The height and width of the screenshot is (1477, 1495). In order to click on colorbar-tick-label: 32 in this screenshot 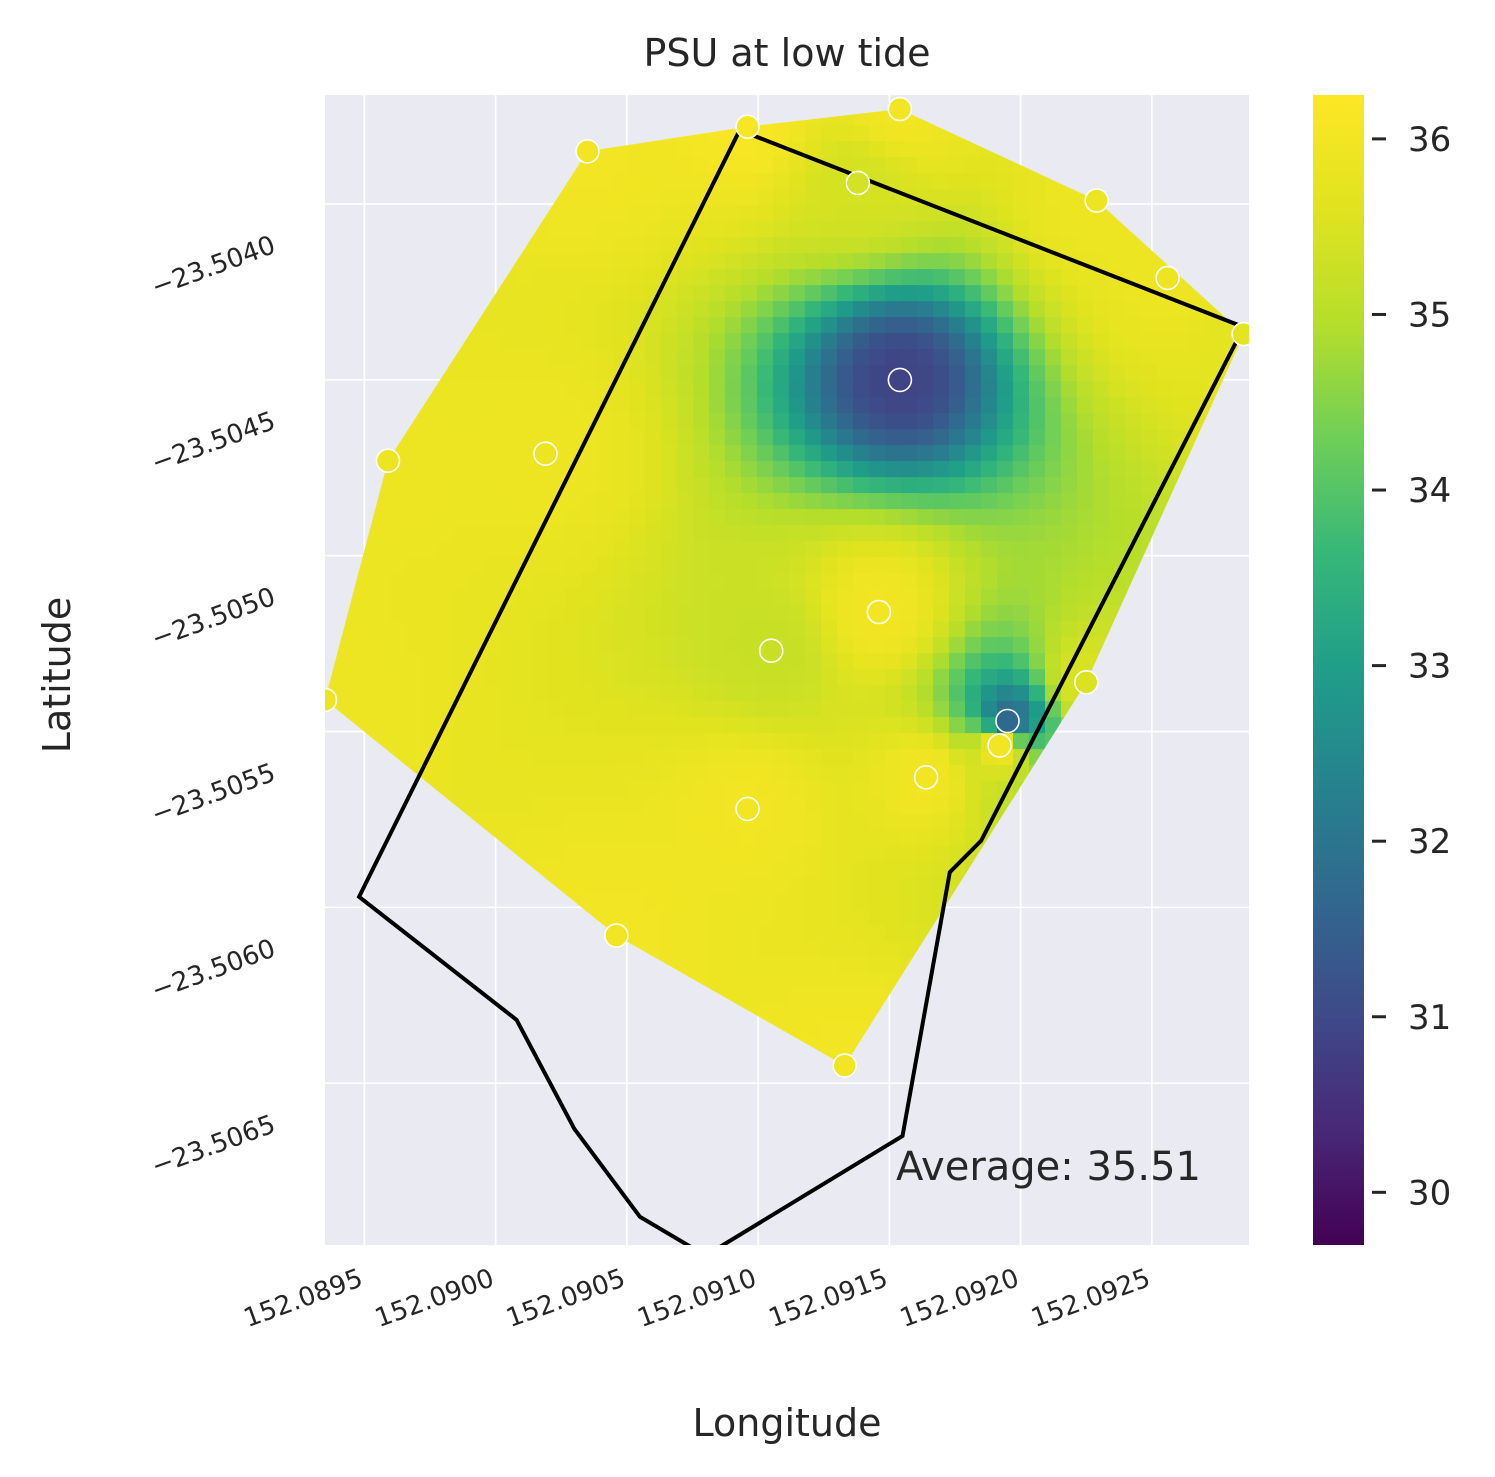, I will do `click(1429, 842)`.